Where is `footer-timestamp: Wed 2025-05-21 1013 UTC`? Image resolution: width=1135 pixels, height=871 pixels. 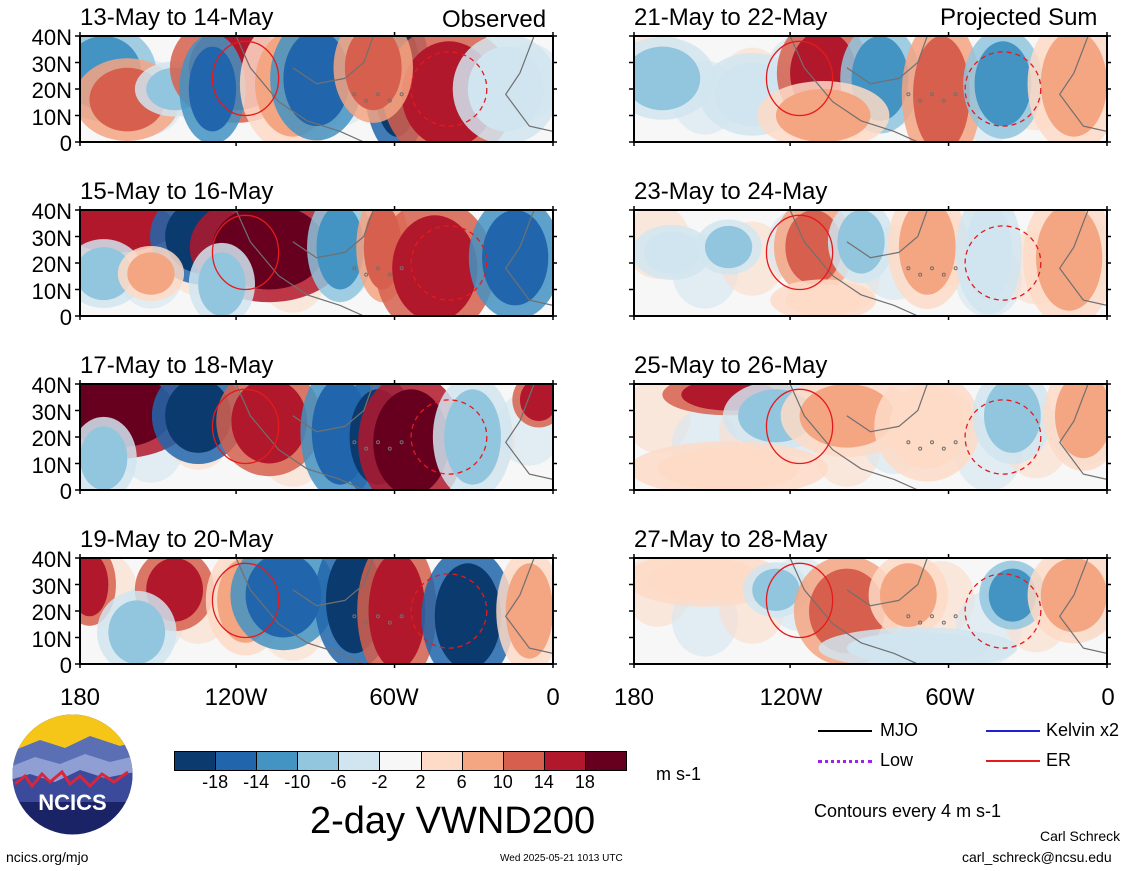
footer-timestamp: Wed 2025-05-21 1013 UTC is located at coordinates (561, 858).